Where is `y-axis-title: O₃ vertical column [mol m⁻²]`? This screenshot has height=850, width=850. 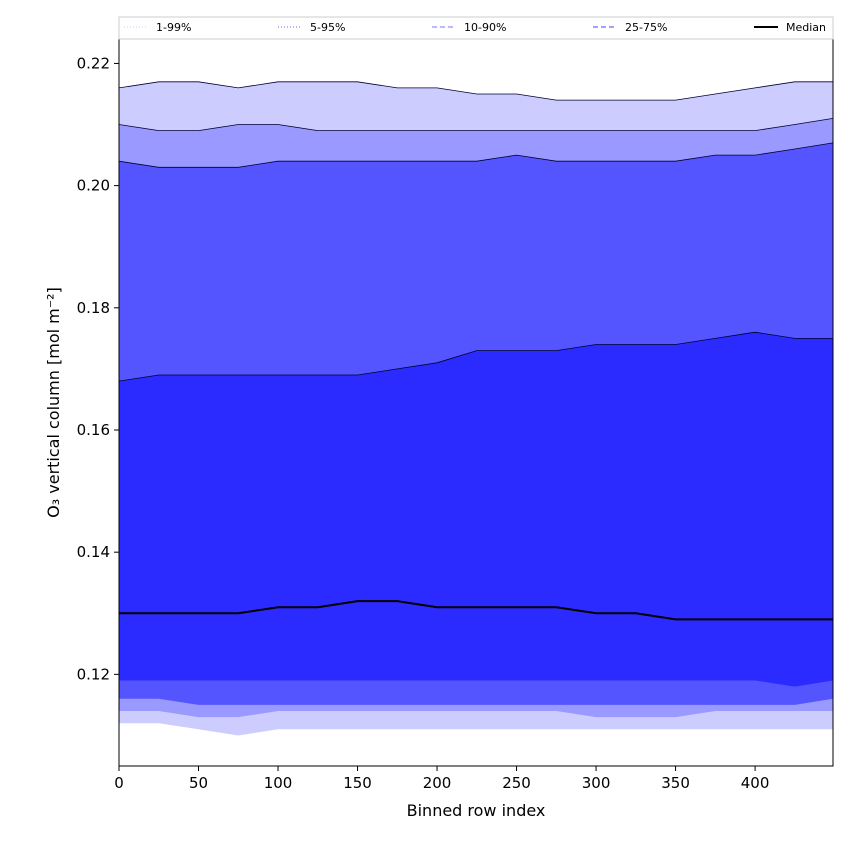 y-axis-title: O₃ vertical column [mol m⁻²] is located at coordinates (53, 402).